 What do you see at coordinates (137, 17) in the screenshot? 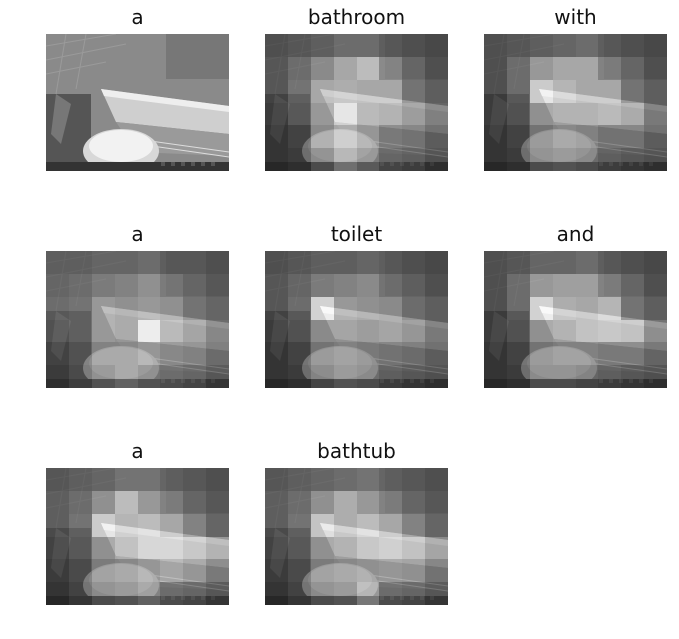
I see `caption-word: a` at bounding box center [137, 17].